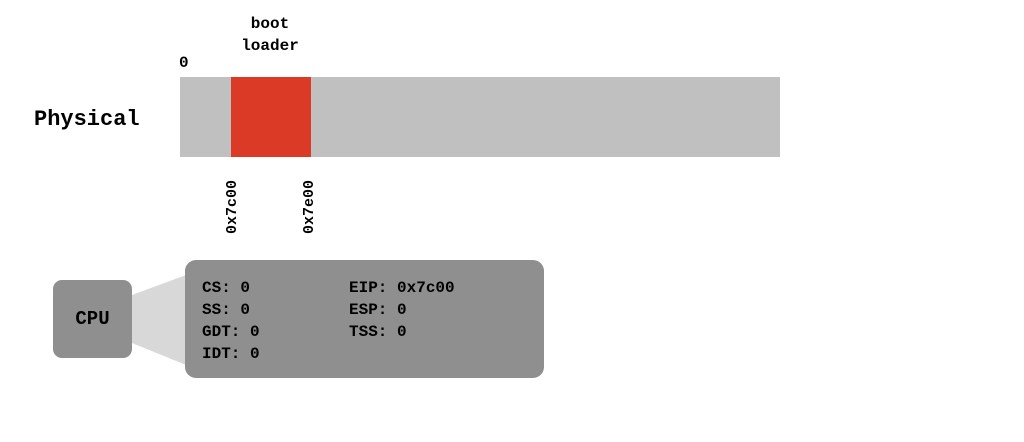 The image size is (1024, 442). What do you see at coordinates (402, 288) in the screenshot?
I see `register-eip: EIP: 0x7c00` at bounding box center [402, 288].